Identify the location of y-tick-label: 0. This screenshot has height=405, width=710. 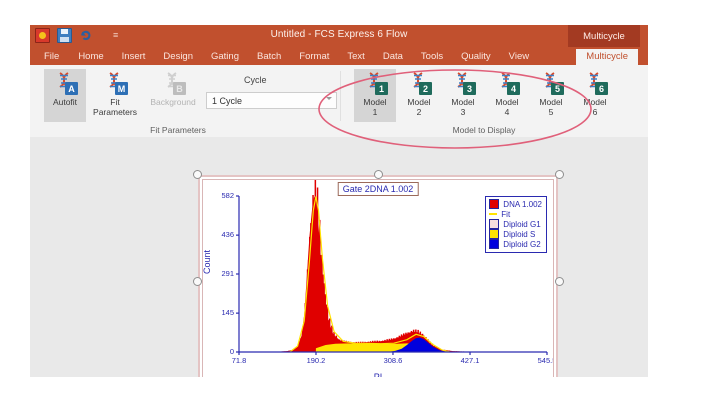
(231, 351).